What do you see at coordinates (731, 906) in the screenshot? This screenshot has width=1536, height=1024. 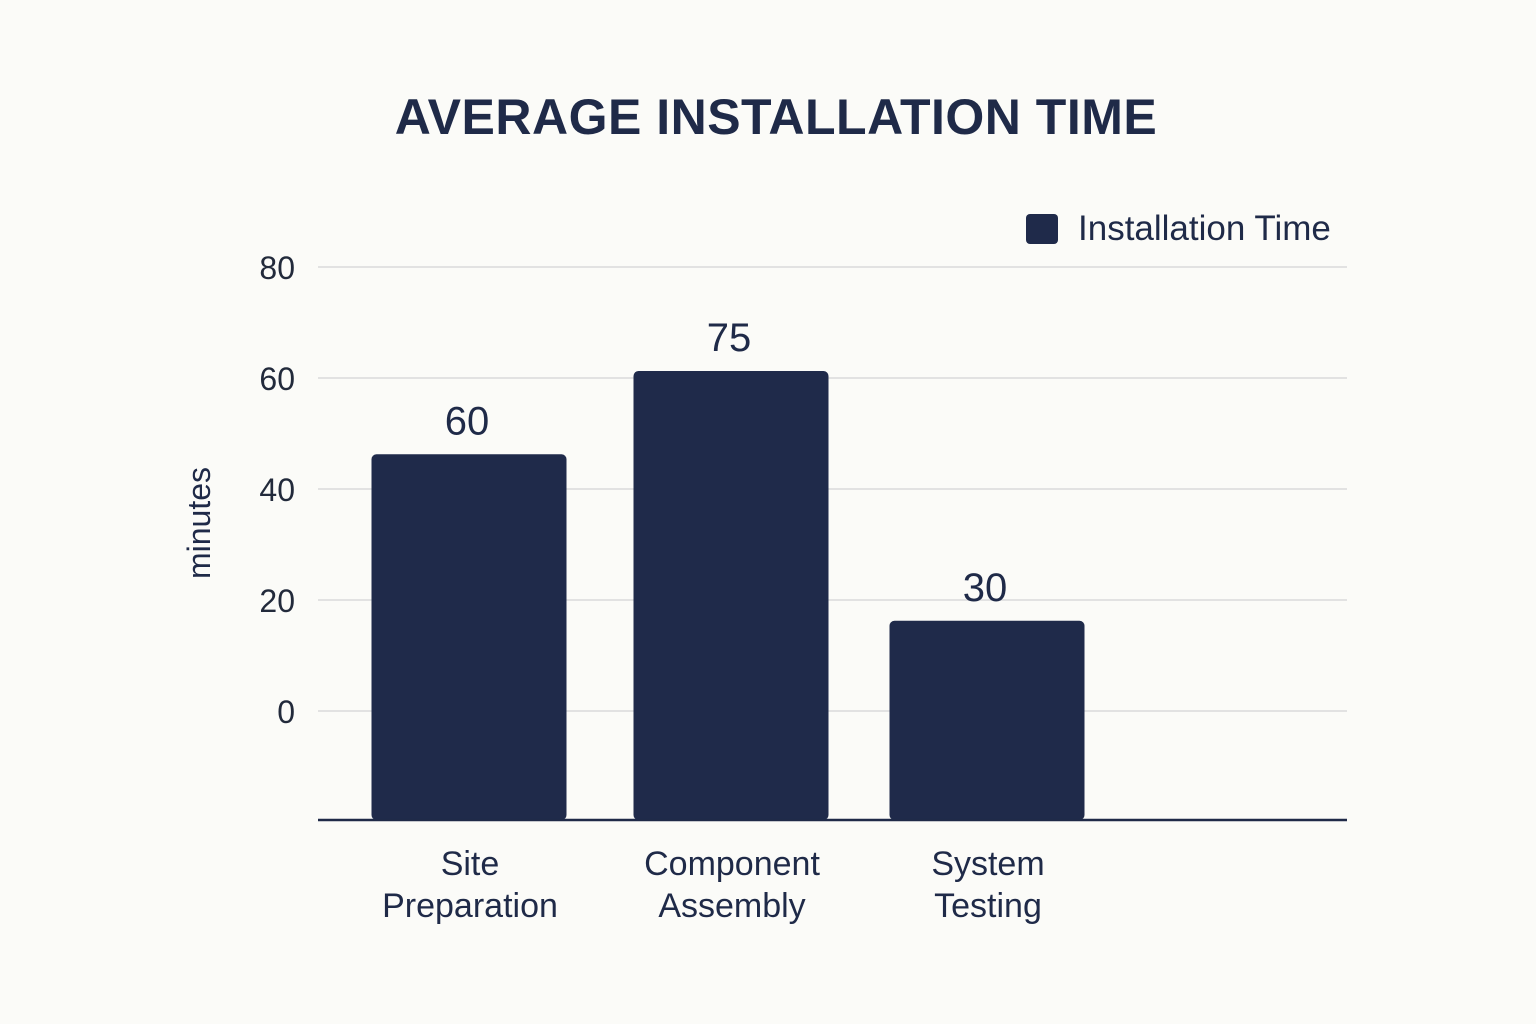 I see `x-category-label: Assembly` at bounding box center [731, 906].